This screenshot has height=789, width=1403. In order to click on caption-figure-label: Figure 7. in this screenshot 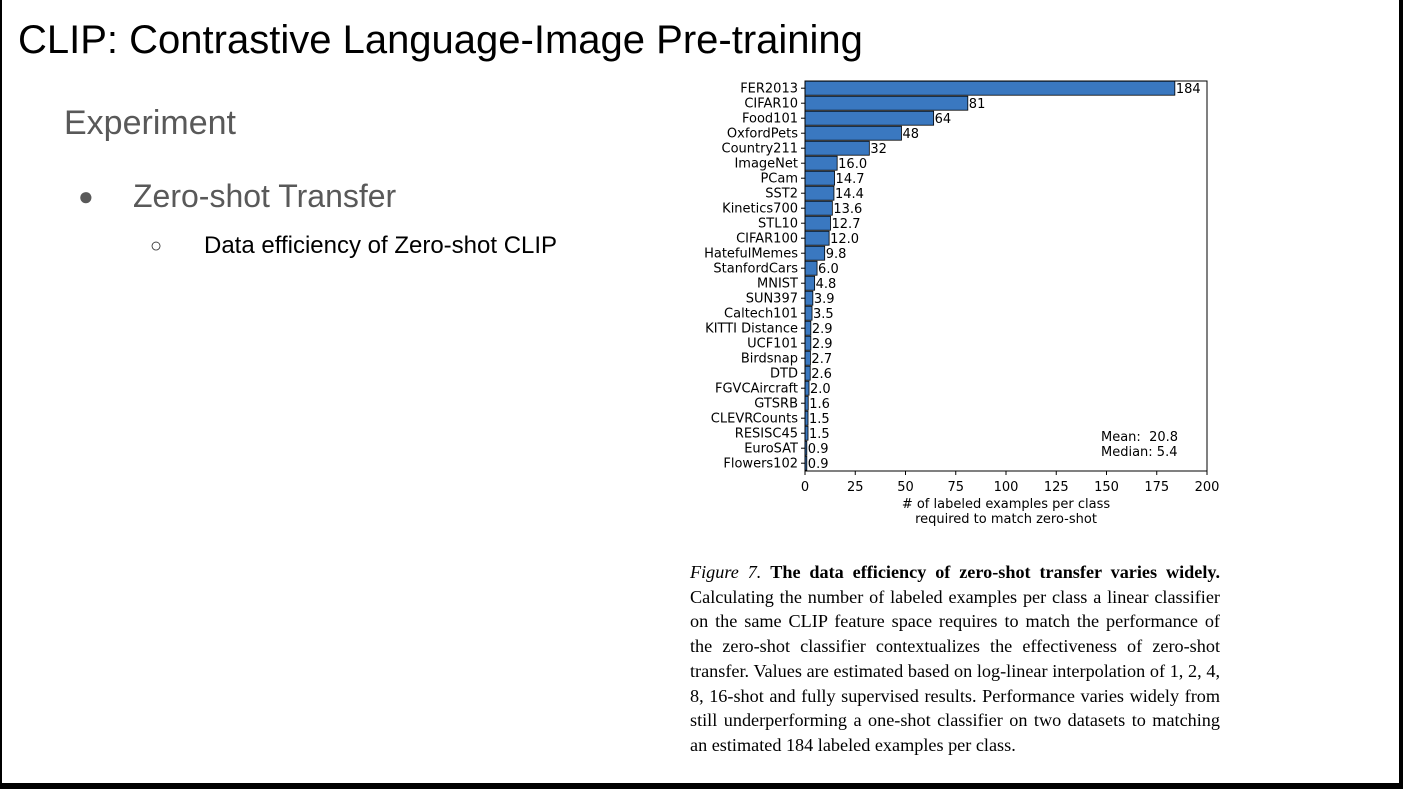, I will do `click(726, 572)`.